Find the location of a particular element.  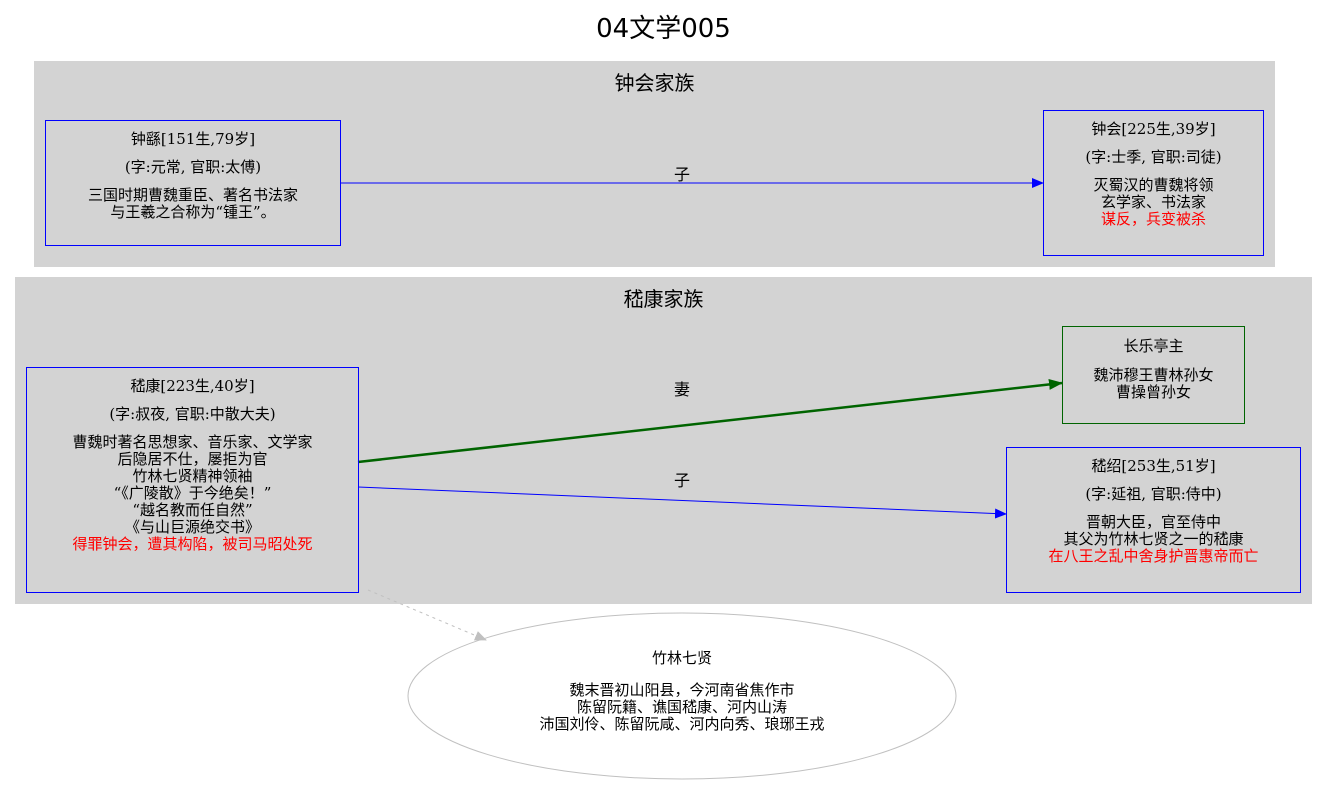

node-desc-line: “《广陵散》于今绝矣！” is located at coordinates (192, 493).